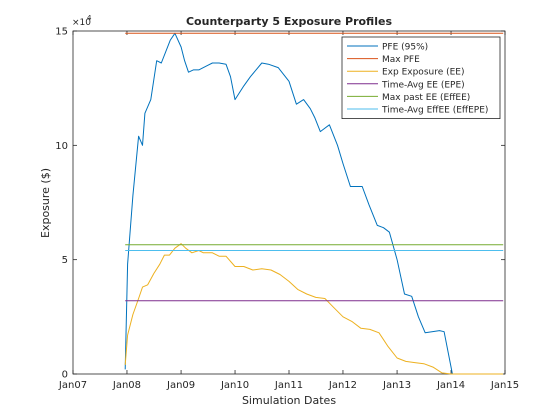 This screenshot has width=560, height=420. I want to click on legend-label: PFE (95%), so click(405, 48).